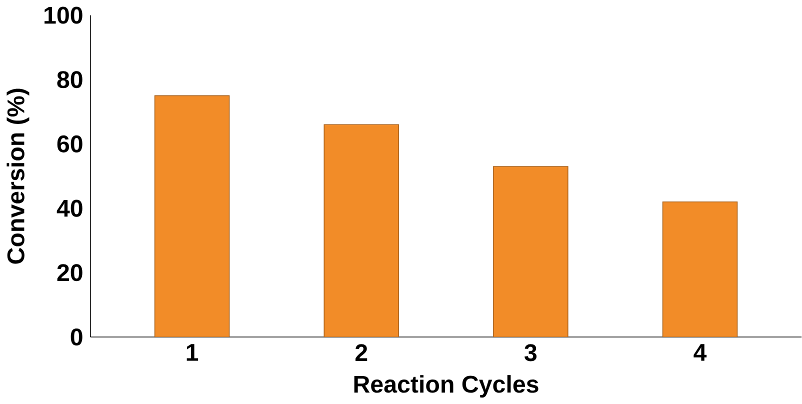 The image size is (802, 404). What do you see at coordinates (76, 337) in the screenshot?
I see `y-tick-label: 0` at bounding box center [76, 337].